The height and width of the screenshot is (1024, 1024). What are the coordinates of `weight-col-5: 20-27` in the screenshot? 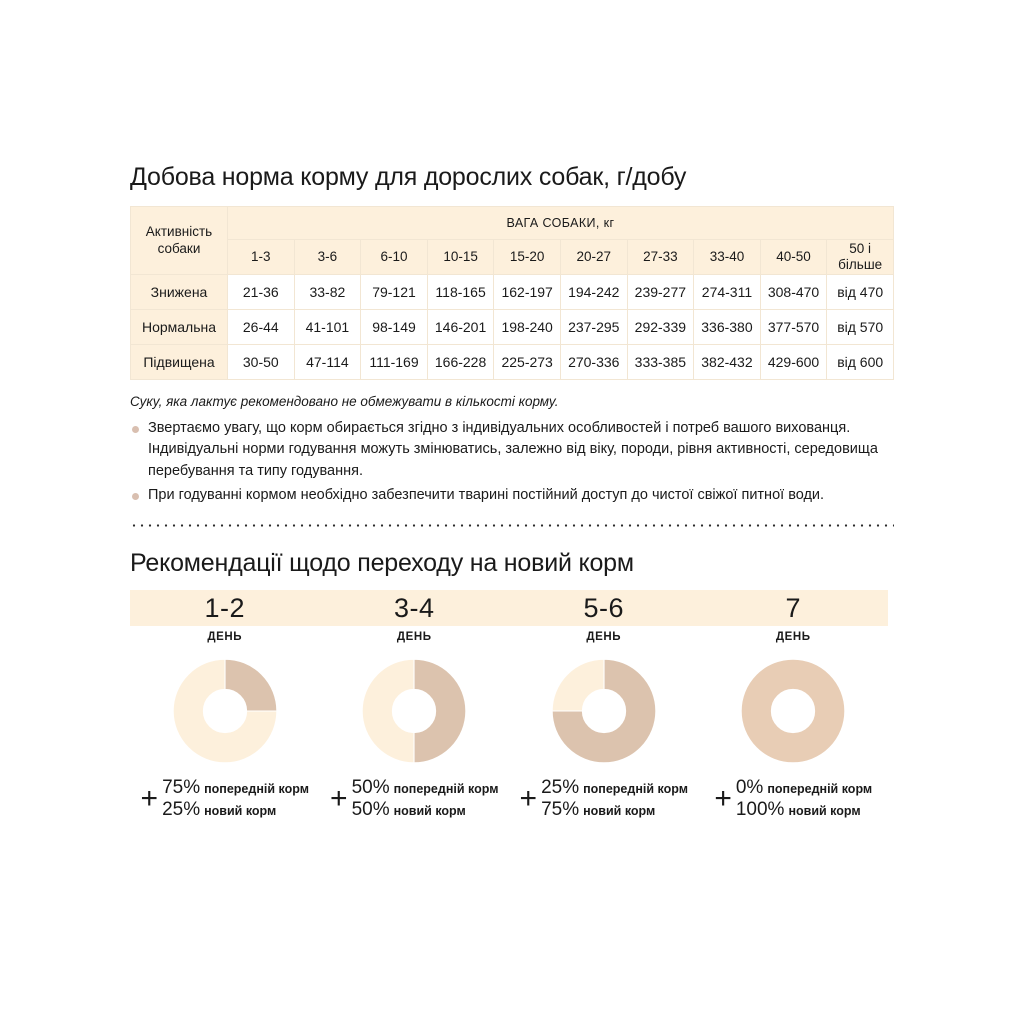 It's located at (593, 257).